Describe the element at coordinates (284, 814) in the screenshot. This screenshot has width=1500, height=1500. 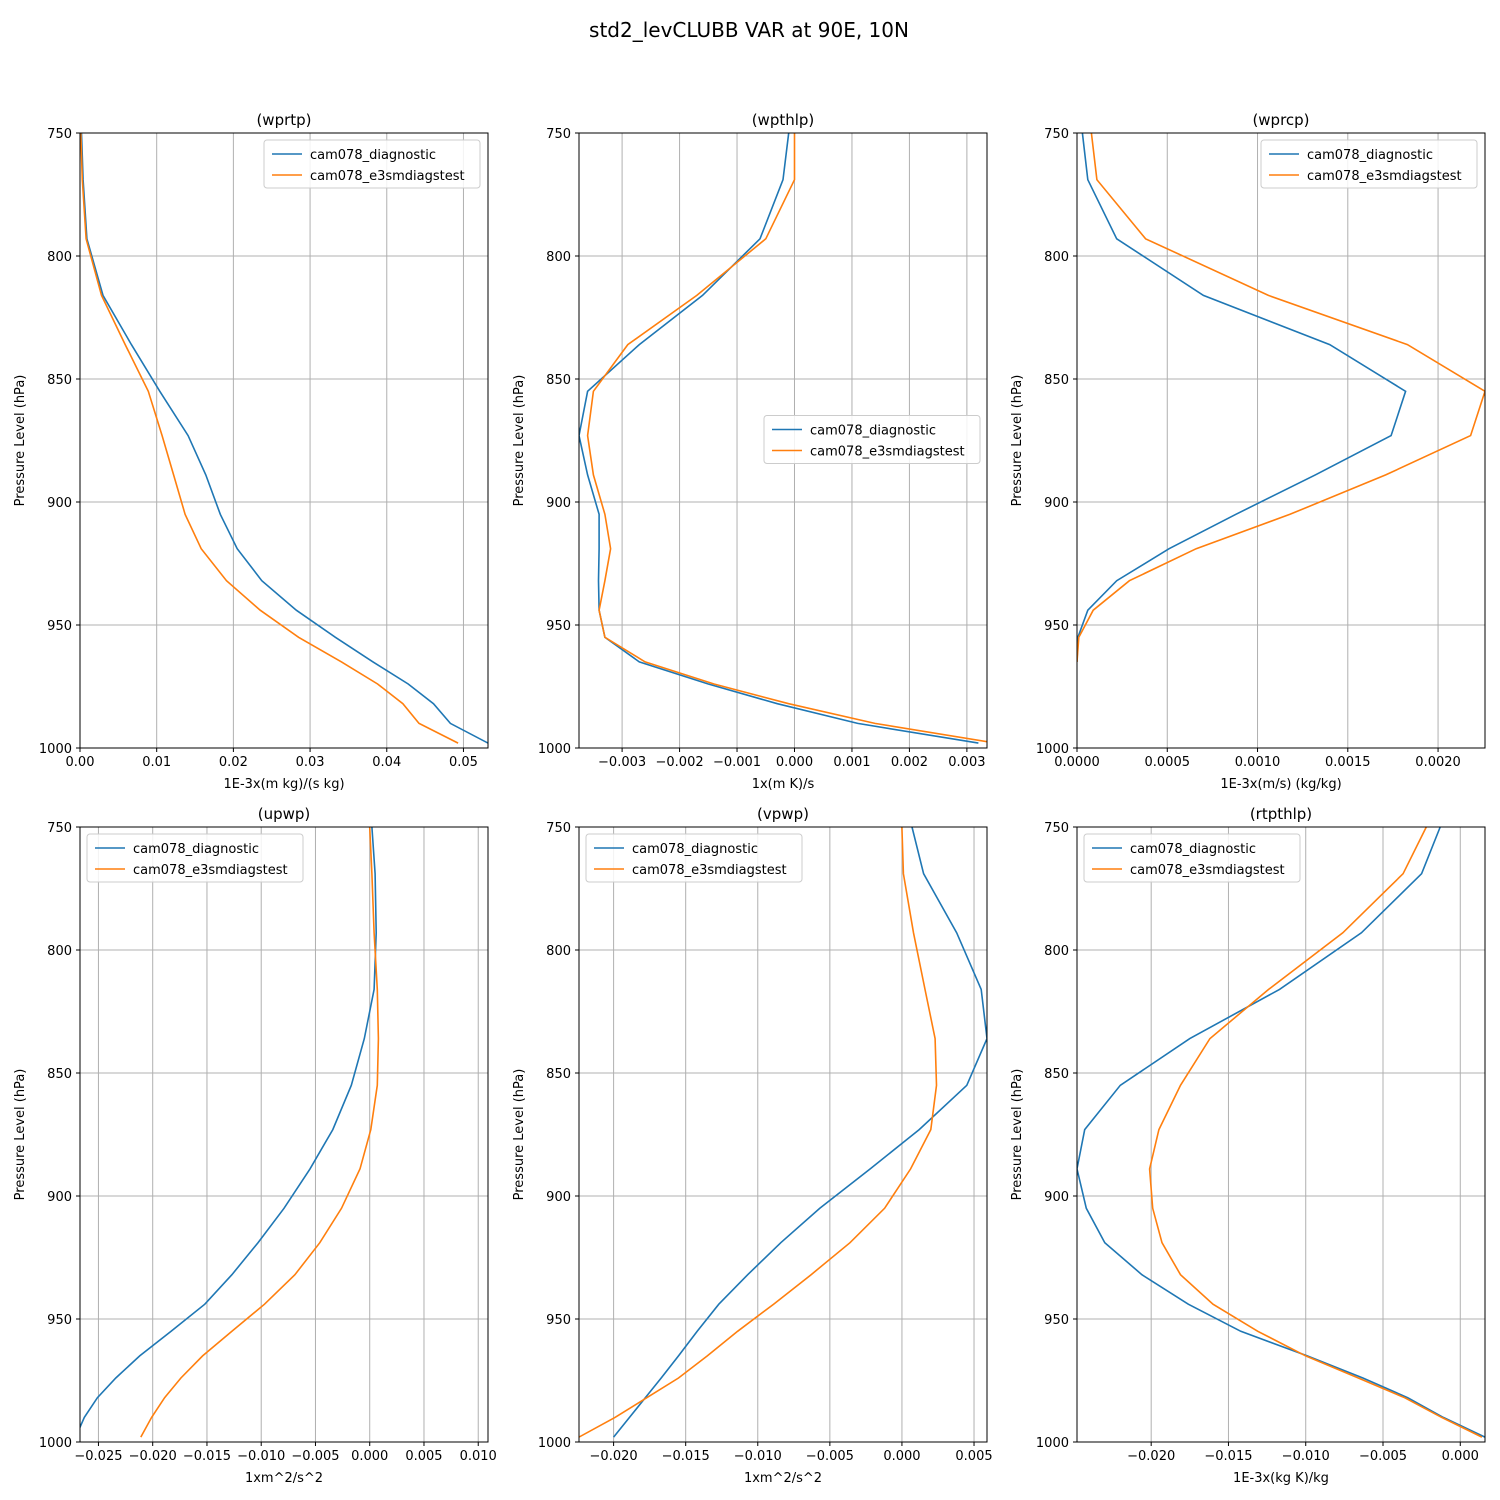
I see `panel-title: (upwp)` at that location.